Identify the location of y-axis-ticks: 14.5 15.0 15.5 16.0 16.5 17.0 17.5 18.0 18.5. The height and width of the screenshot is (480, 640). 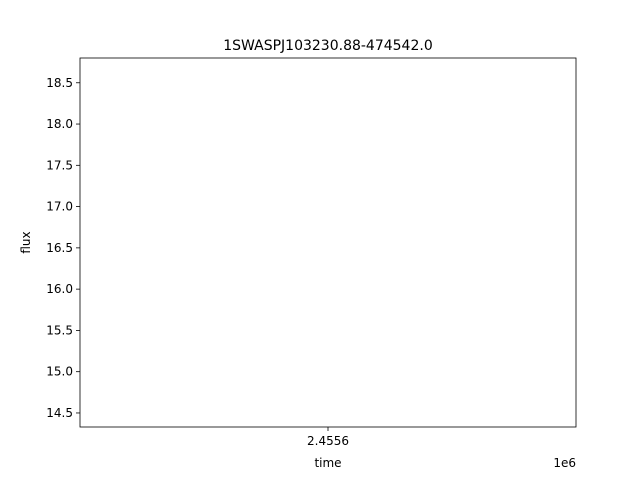
(63, 248).